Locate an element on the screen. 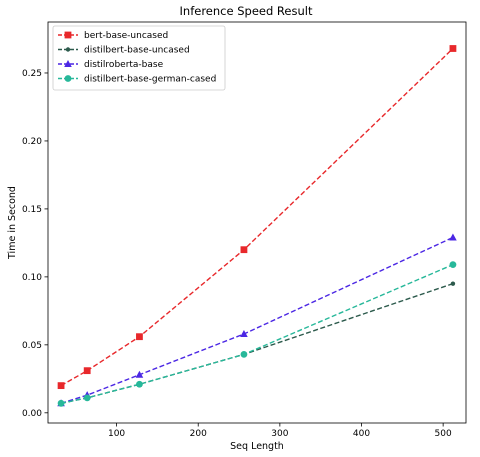  x-tick-label: 400 is located at coordinates (361, 434).